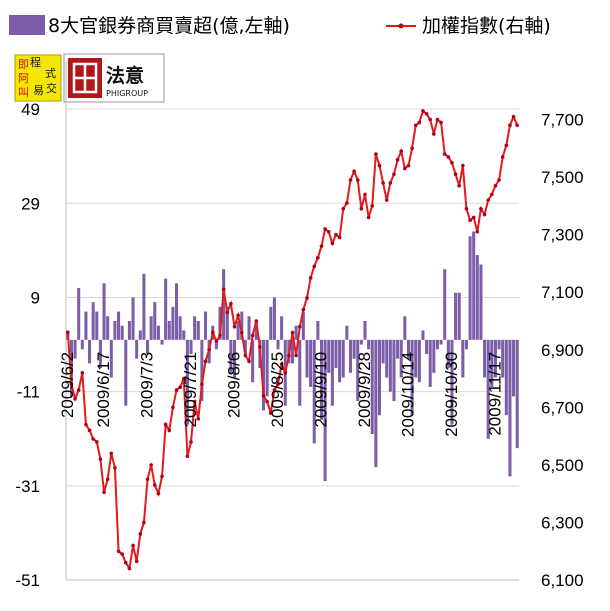 Image resolution: width=610 pixels, height=611 pixels. I want to click on legend-line-marker, so click(401, 26).